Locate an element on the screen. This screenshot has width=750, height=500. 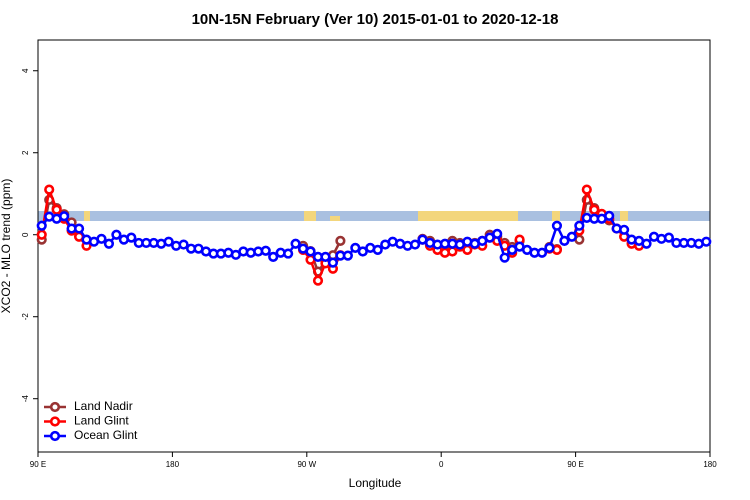
x-tick-label: 0 is located at coordinates (441, 464).